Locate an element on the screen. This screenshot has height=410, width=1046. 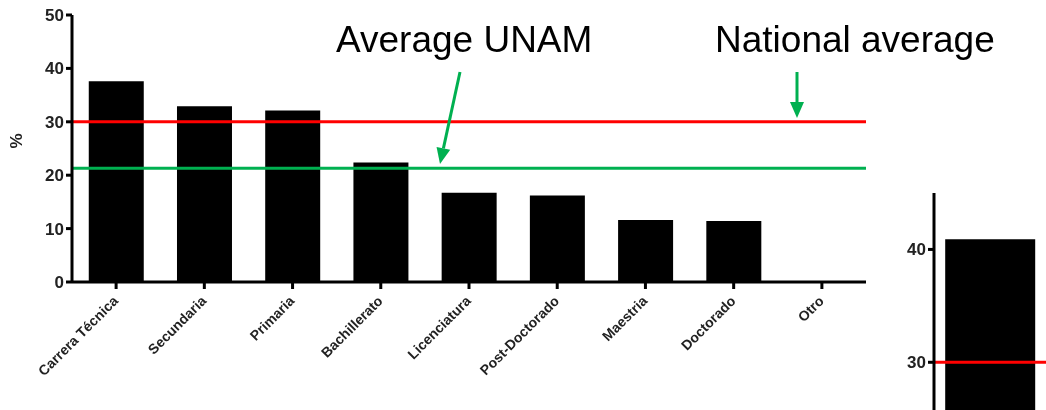
x-tick-label: Otro is located at coordinates (810, 308).